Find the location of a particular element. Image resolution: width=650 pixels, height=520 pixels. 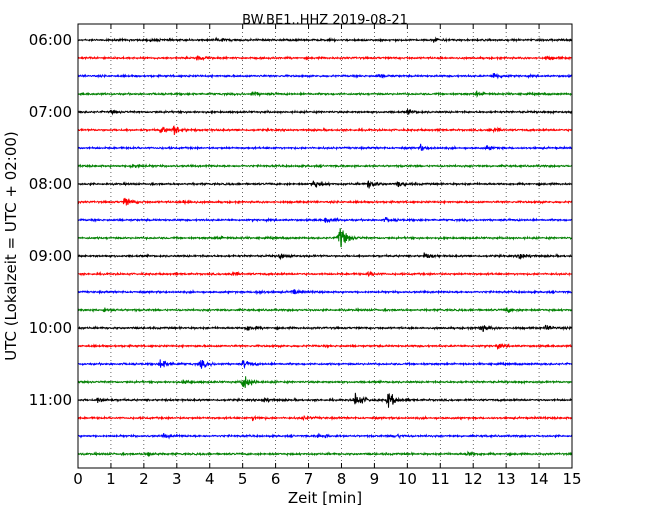

x-tick-label: 7 is located at coordinates (309, 479).